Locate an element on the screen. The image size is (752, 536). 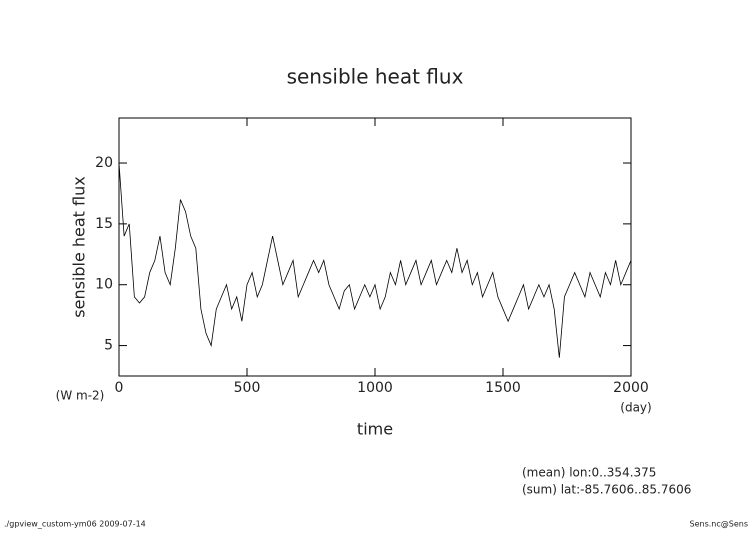
x-tick-label: 1000 is located at coordinates (375, 388).